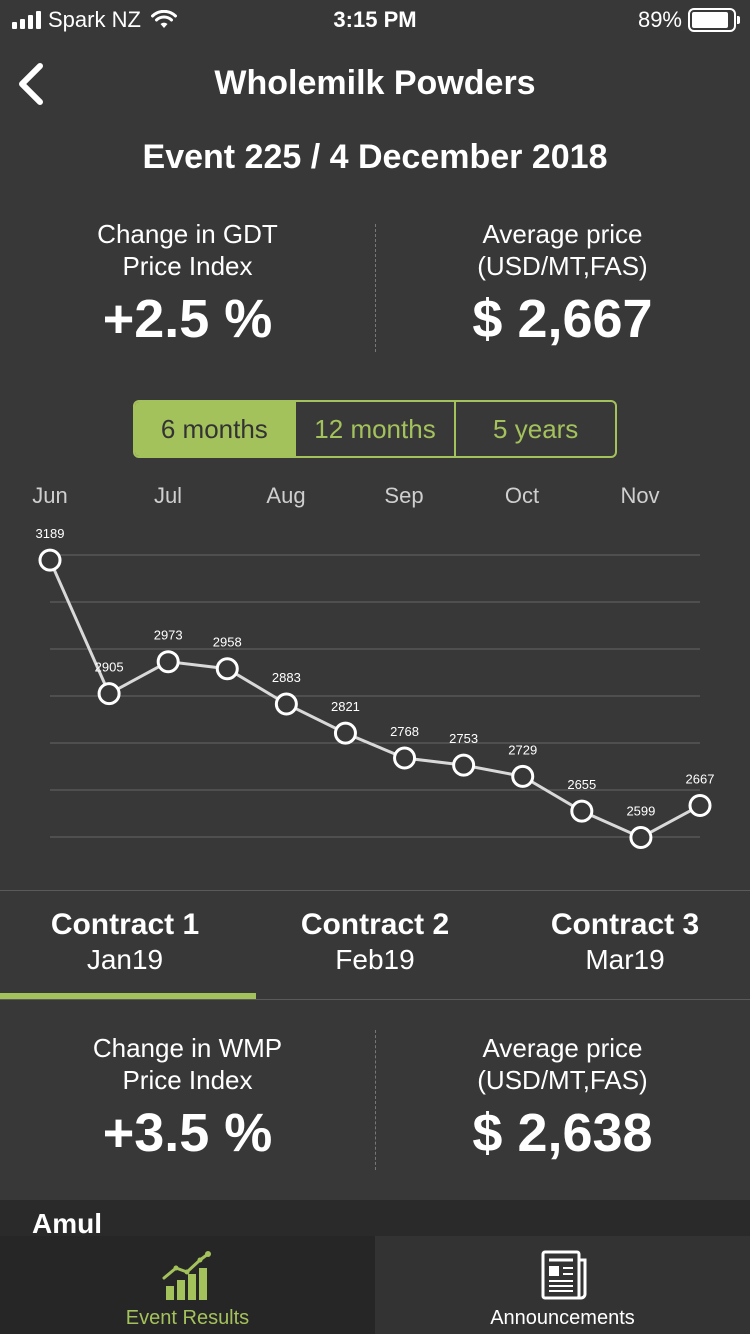 Image resolution: width=750 pixels, height=1334 pixels. I want to click on contract-month: Jan19, so click(125, 959).